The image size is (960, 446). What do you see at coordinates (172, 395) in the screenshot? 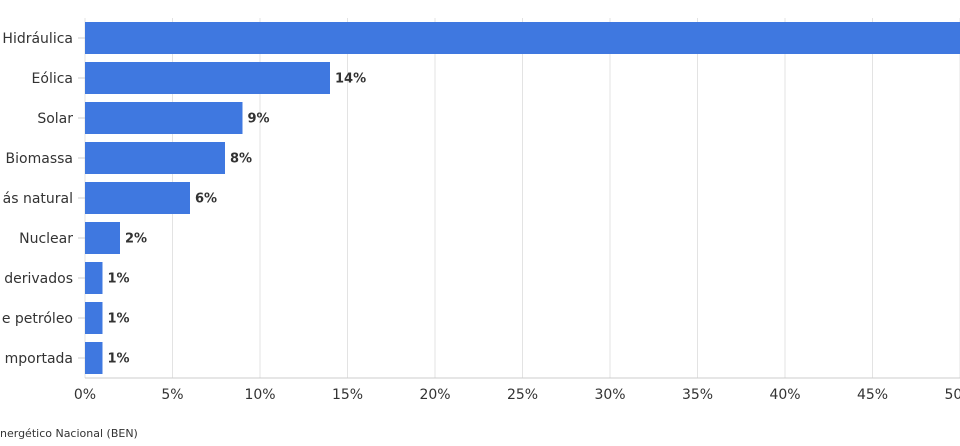
I see `x-tick-label: 5%` at bounding box center [172, 395].